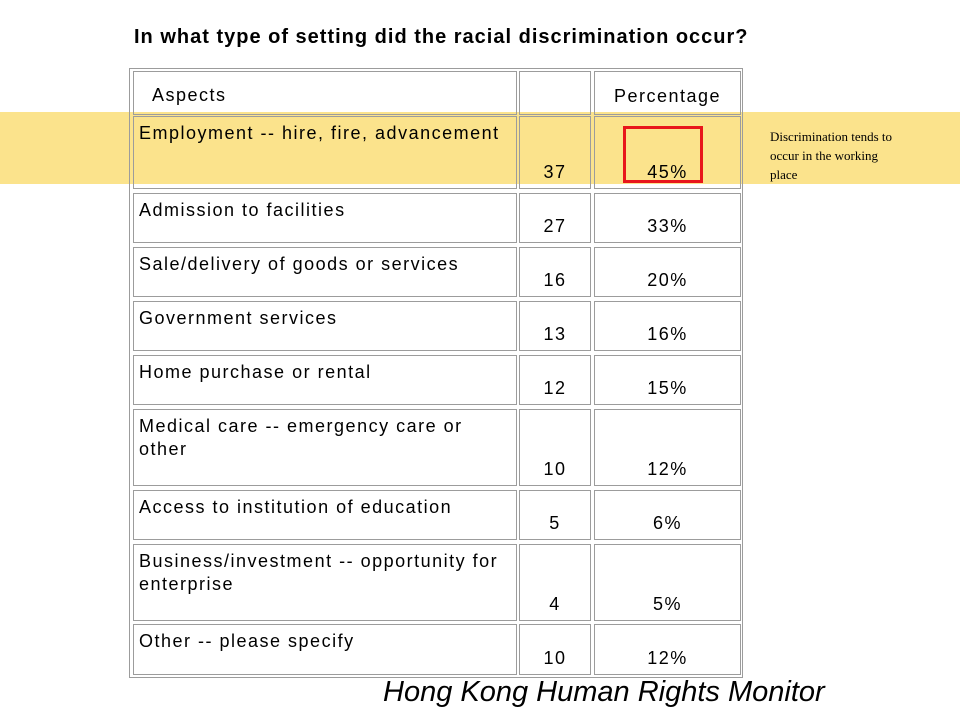 This screenshot has width=960, height=720. I want to click on row-percentage: 33%, so click(667, 218).